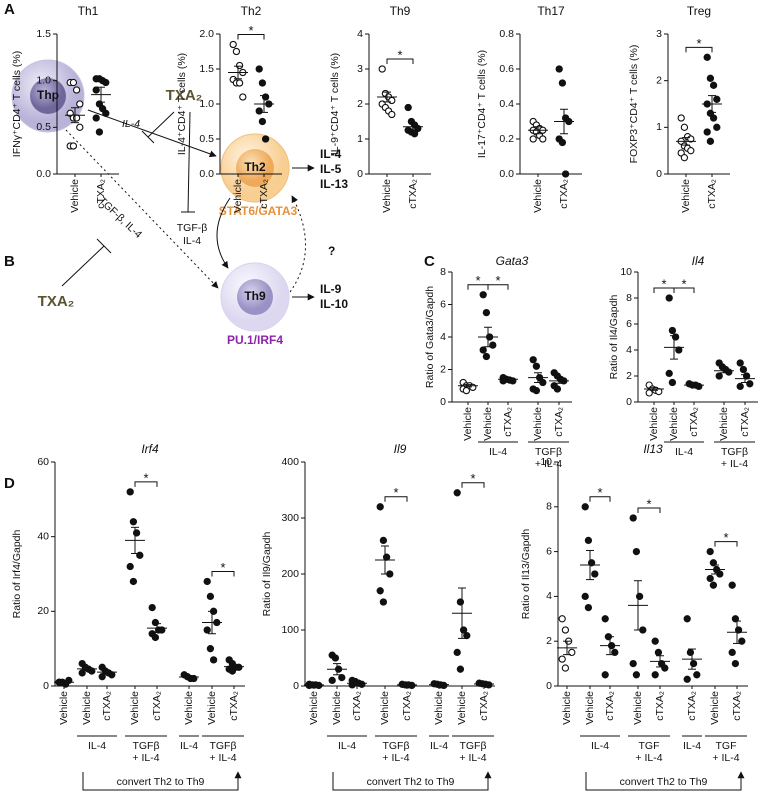 This screenshot has width=781, height=798. What do you see at coordinates (443, 402) in the screenshot?
I see `y-tick-label: 0` at bounding box center [443, 402].